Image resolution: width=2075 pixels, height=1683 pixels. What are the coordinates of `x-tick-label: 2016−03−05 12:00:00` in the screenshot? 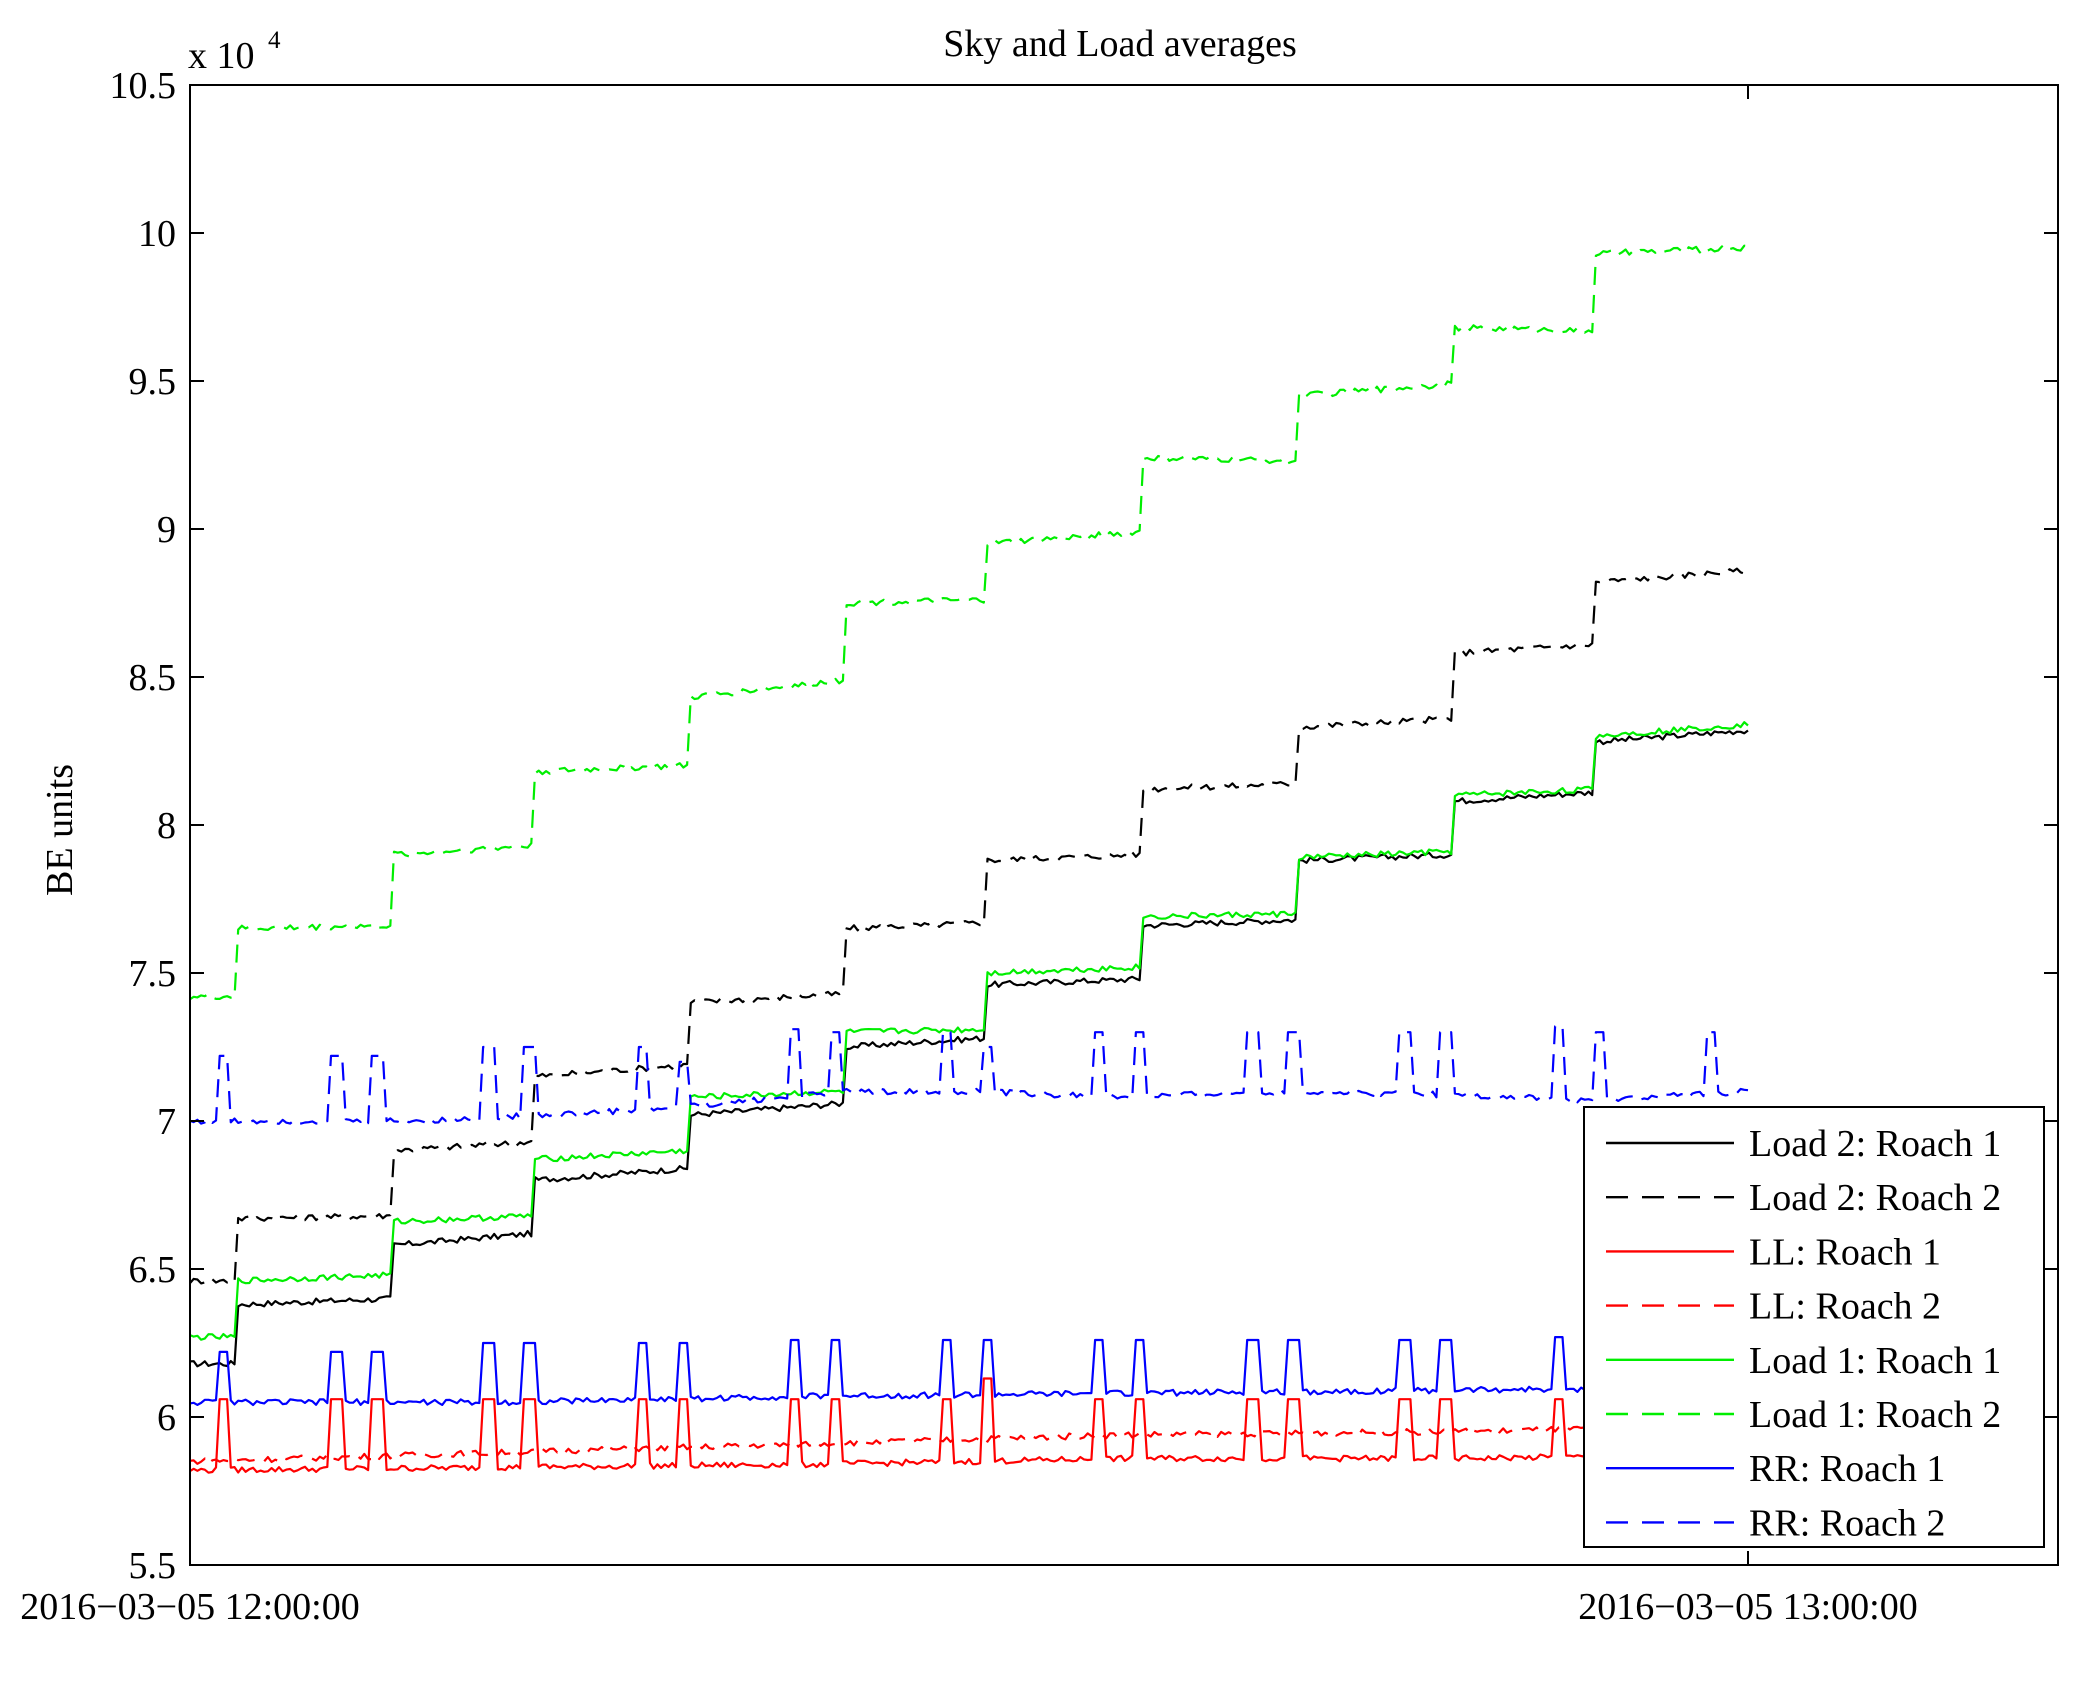 It's located at (189, 1607).